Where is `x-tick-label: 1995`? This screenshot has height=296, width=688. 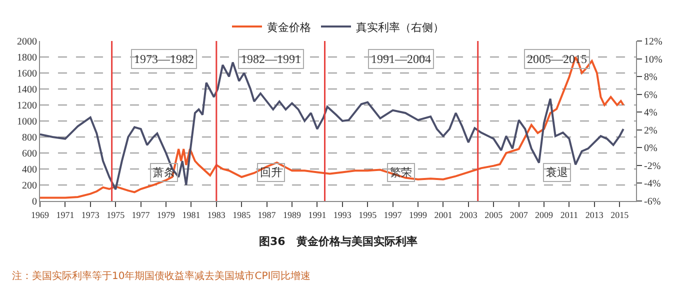
x-tick-label: 1995 is located at coordinates (368, 215).